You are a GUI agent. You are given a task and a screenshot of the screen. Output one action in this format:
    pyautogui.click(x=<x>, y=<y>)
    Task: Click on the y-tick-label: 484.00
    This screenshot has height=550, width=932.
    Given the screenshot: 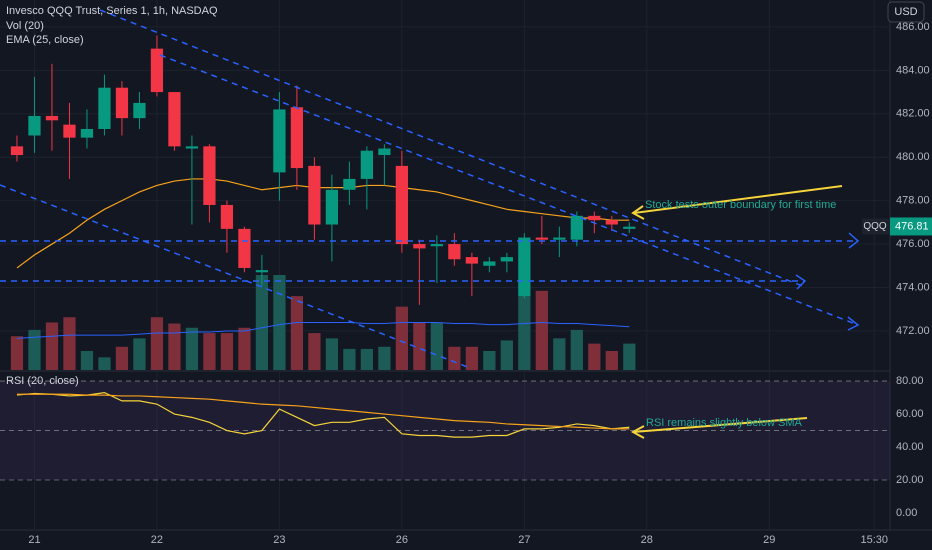 What is the action you would take?
    pyautogui.click(x=913, y=70)
    